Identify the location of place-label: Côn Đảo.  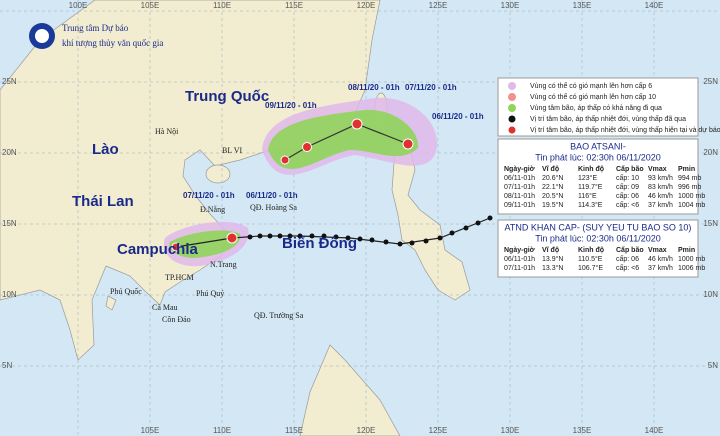
(176, 319).